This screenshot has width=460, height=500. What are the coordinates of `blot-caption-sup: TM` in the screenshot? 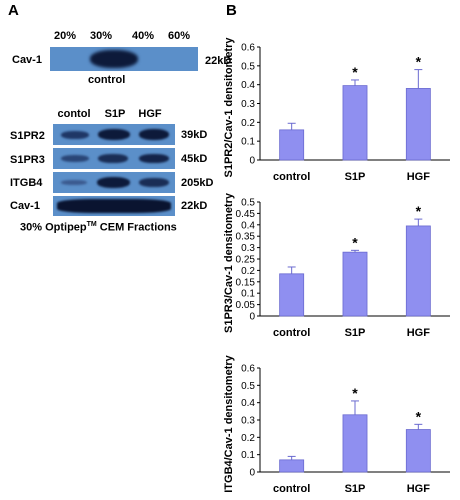 It's located at (91, 224).